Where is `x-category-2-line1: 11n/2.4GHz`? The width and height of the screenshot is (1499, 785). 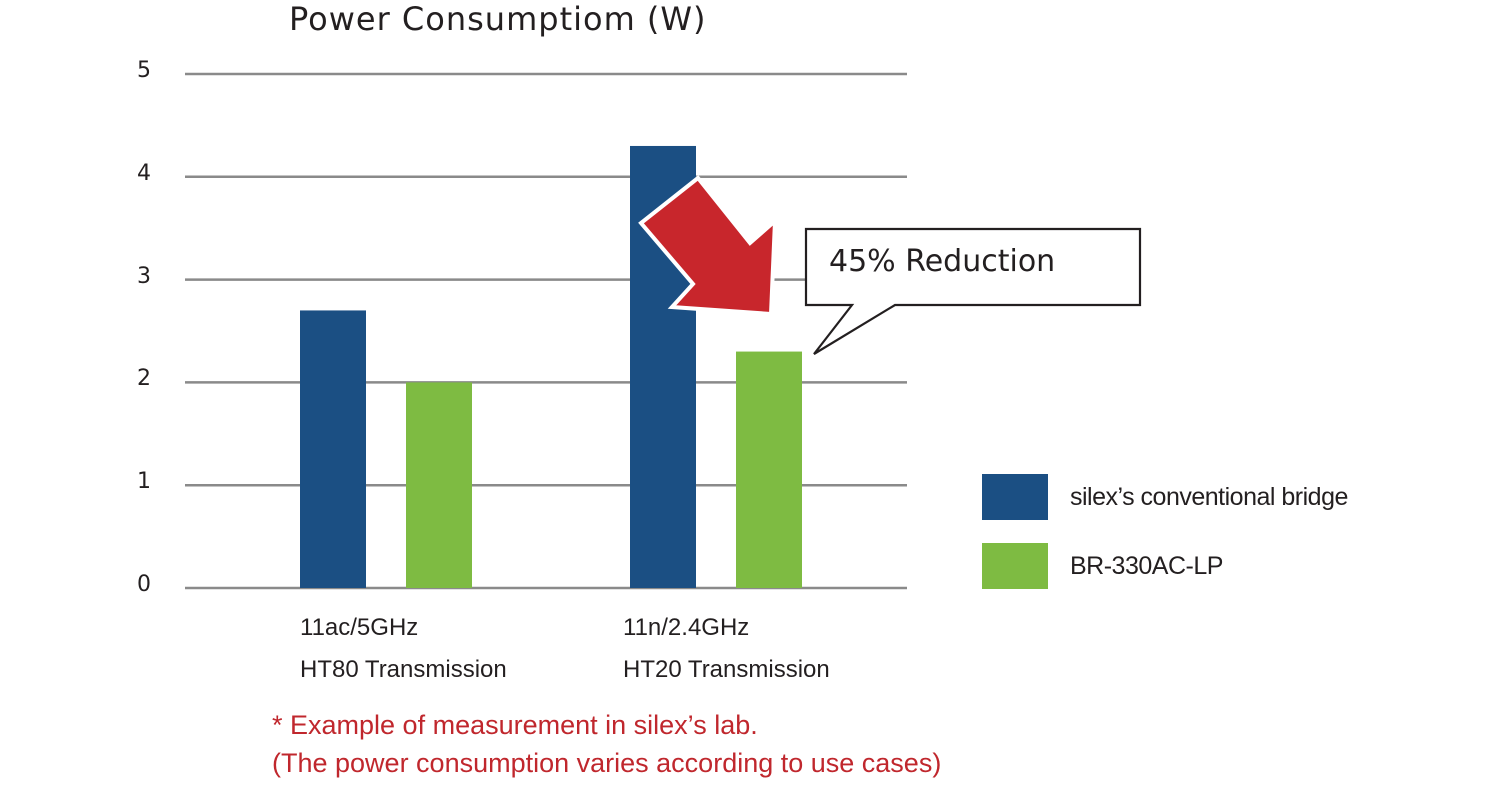 x-category-2-line1: 11n/2.4GHz is located at coordinates (686, 627).